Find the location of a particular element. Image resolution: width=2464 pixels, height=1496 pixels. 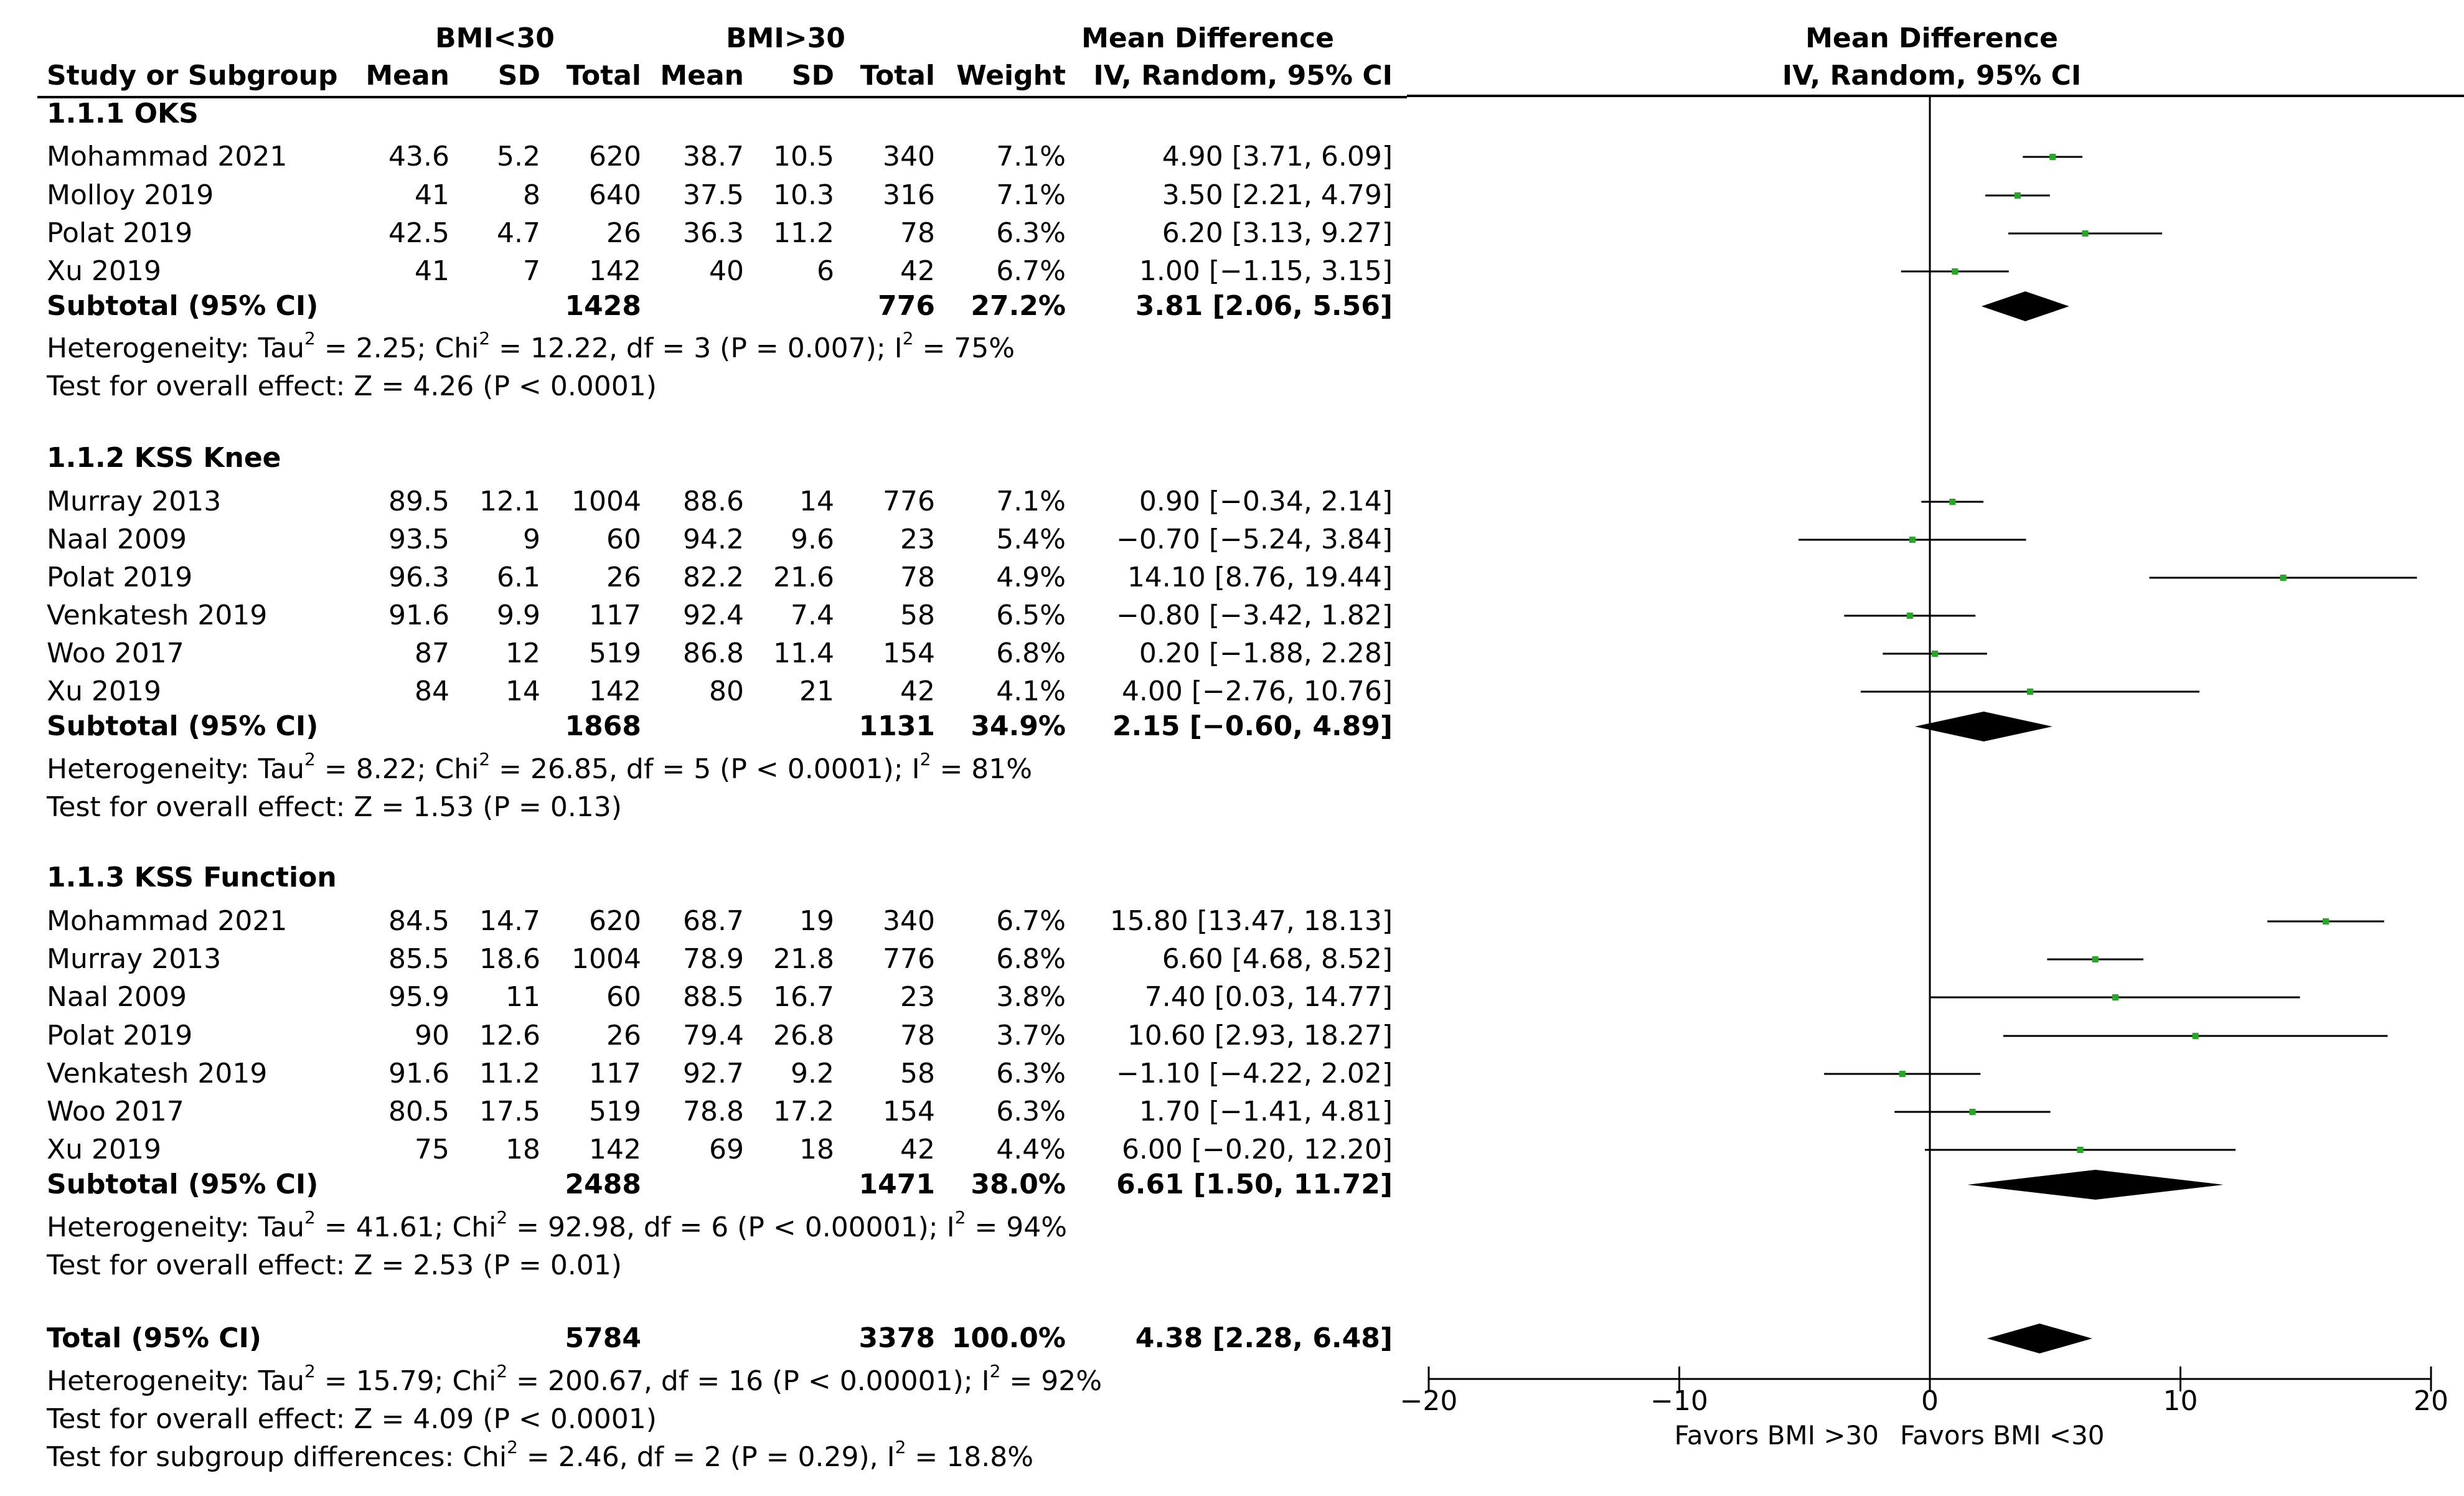

heterogeneity-part: = 41.61; Chi is located at coordinates (406, 1227).